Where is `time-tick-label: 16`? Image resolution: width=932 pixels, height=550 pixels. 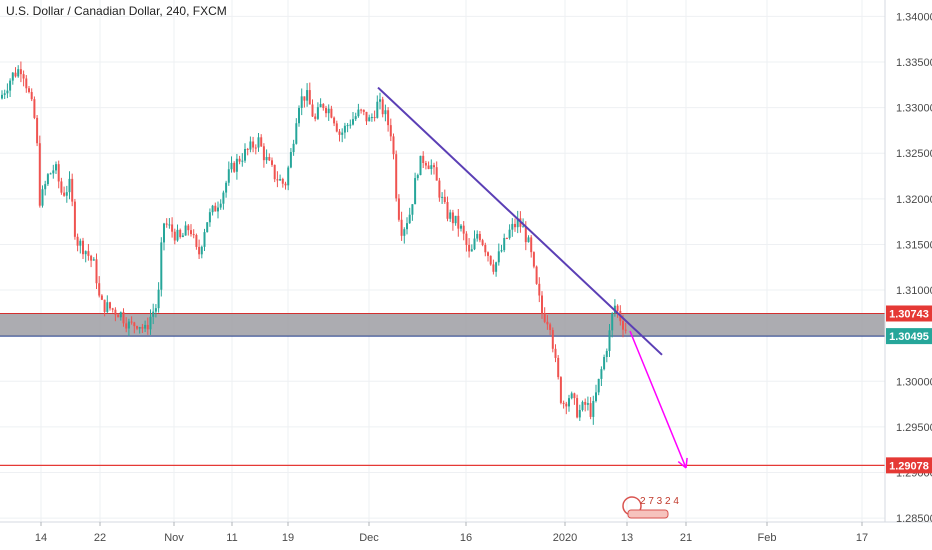
time-tick-label: 16 is located at coordinates (466, 538).